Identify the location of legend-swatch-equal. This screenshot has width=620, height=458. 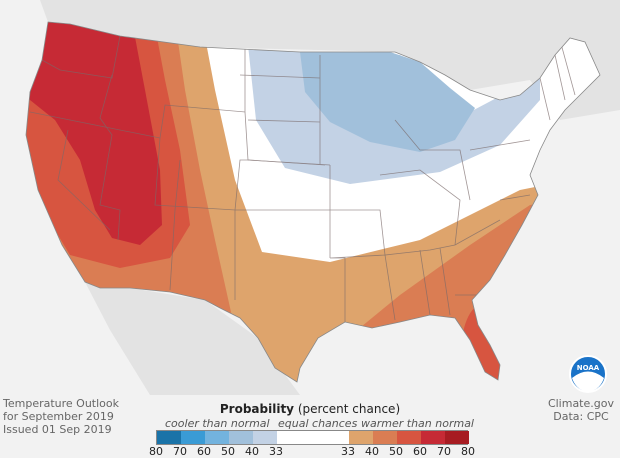
(313, 437).